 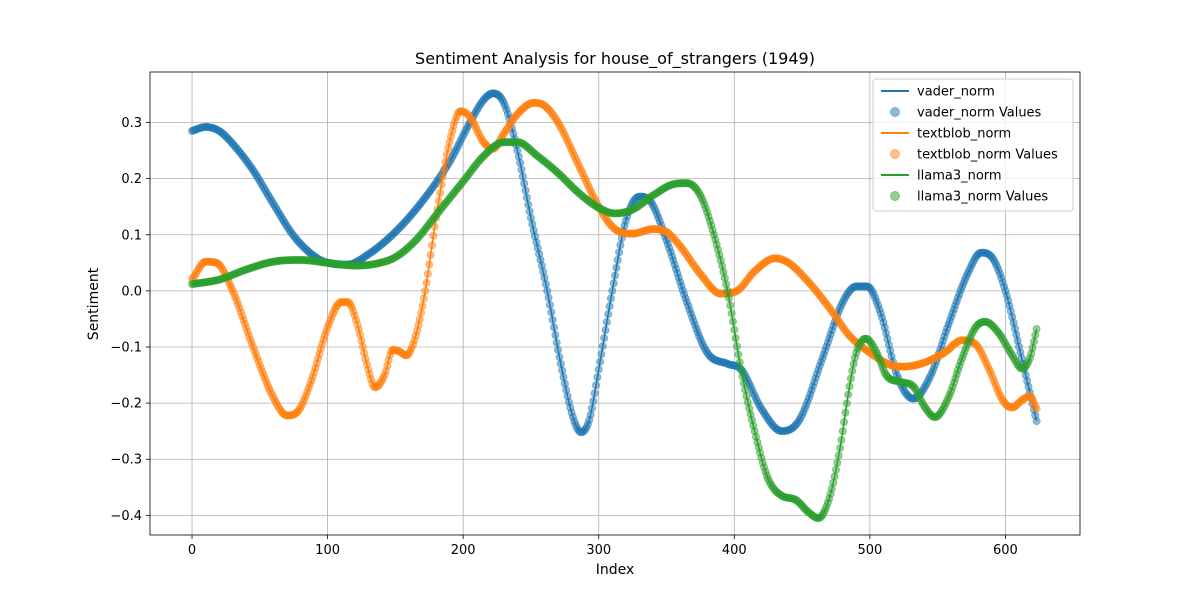 I want to click on legend-item: textblob_norm, so click(x=946, y=134).